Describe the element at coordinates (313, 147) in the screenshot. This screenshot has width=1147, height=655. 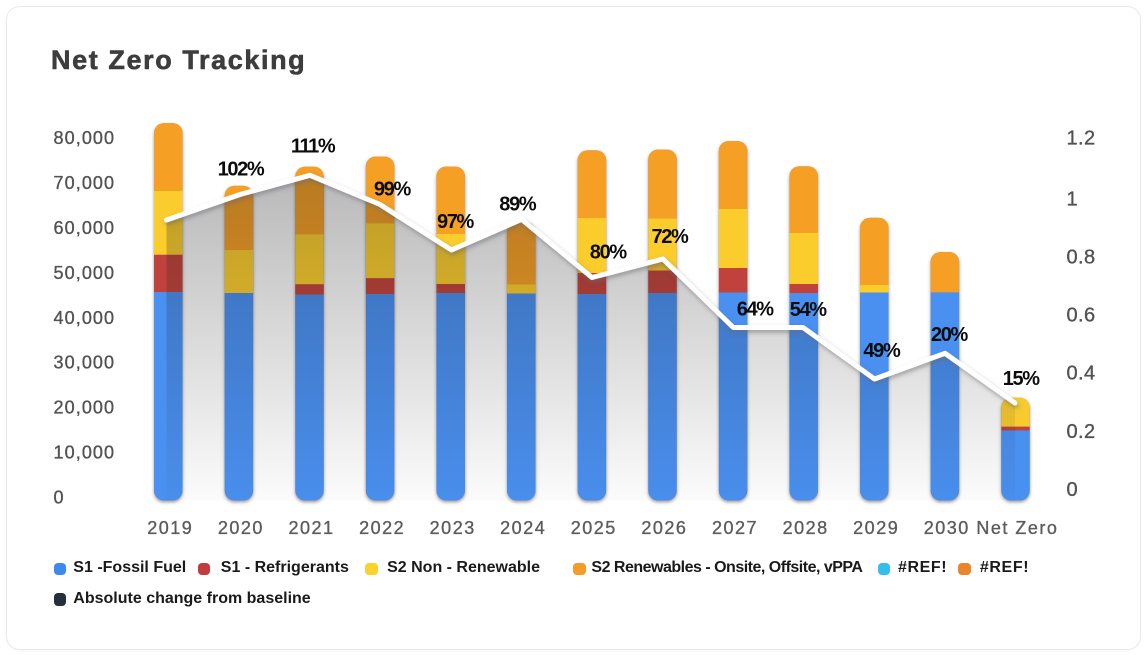
I see `svg-text: 111%` at that location.